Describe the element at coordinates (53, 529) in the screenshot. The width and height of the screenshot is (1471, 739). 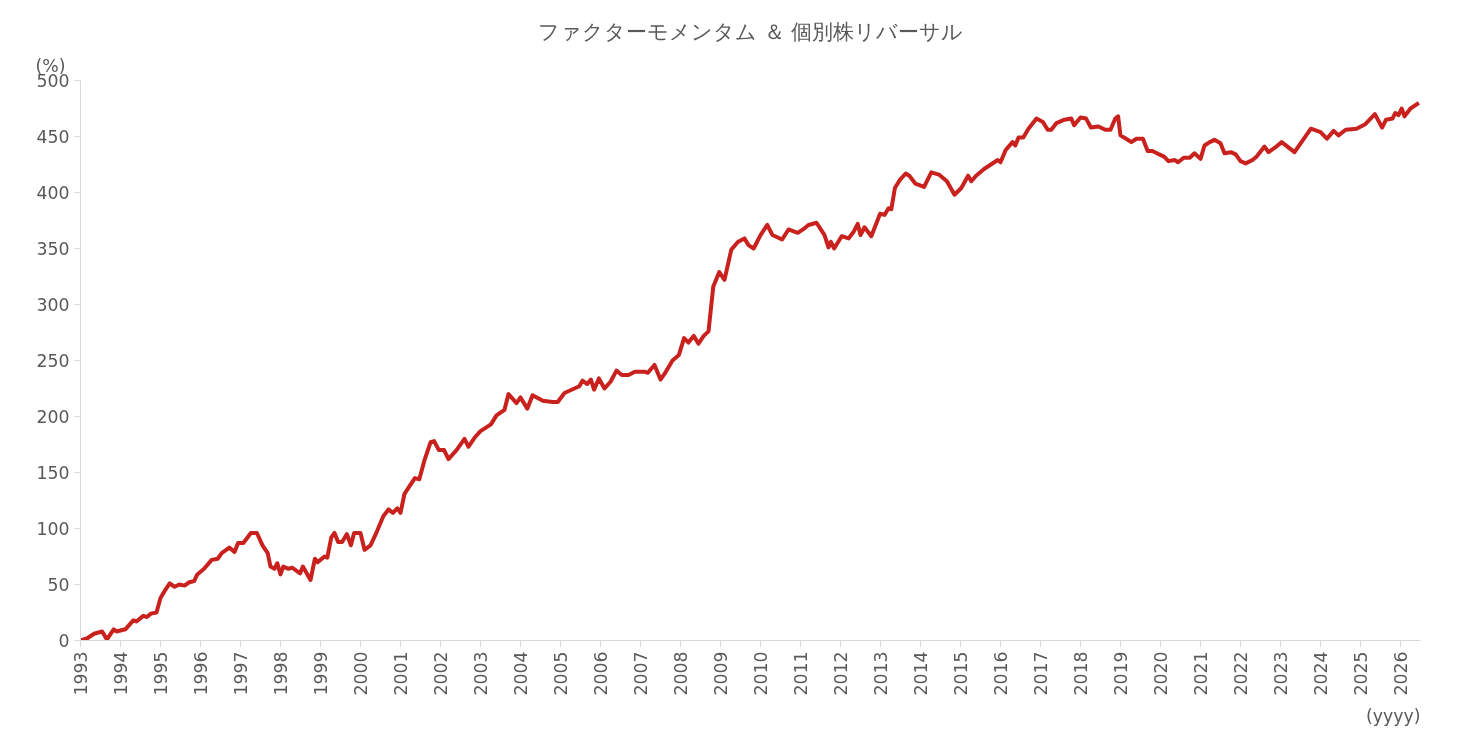
I see `y-tick-label: 100` at that location.